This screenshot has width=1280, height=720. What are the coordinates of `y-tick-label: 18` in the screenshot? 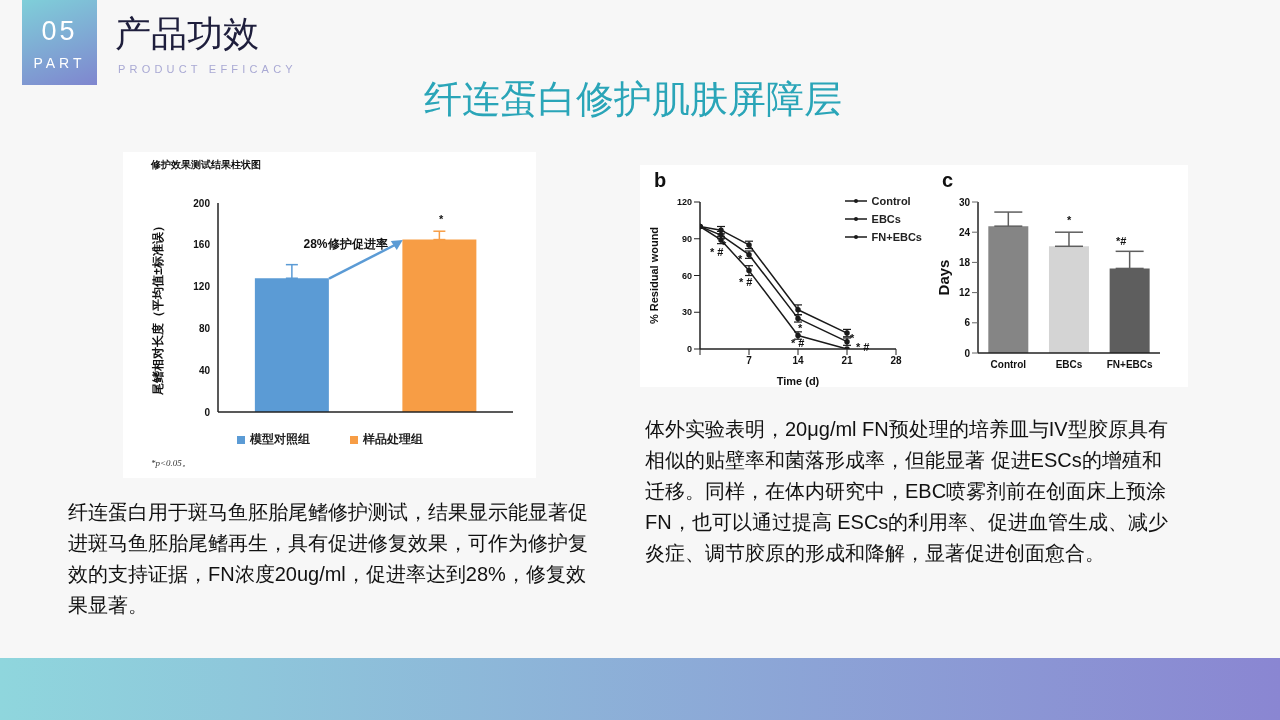 It's located at (964, 262).